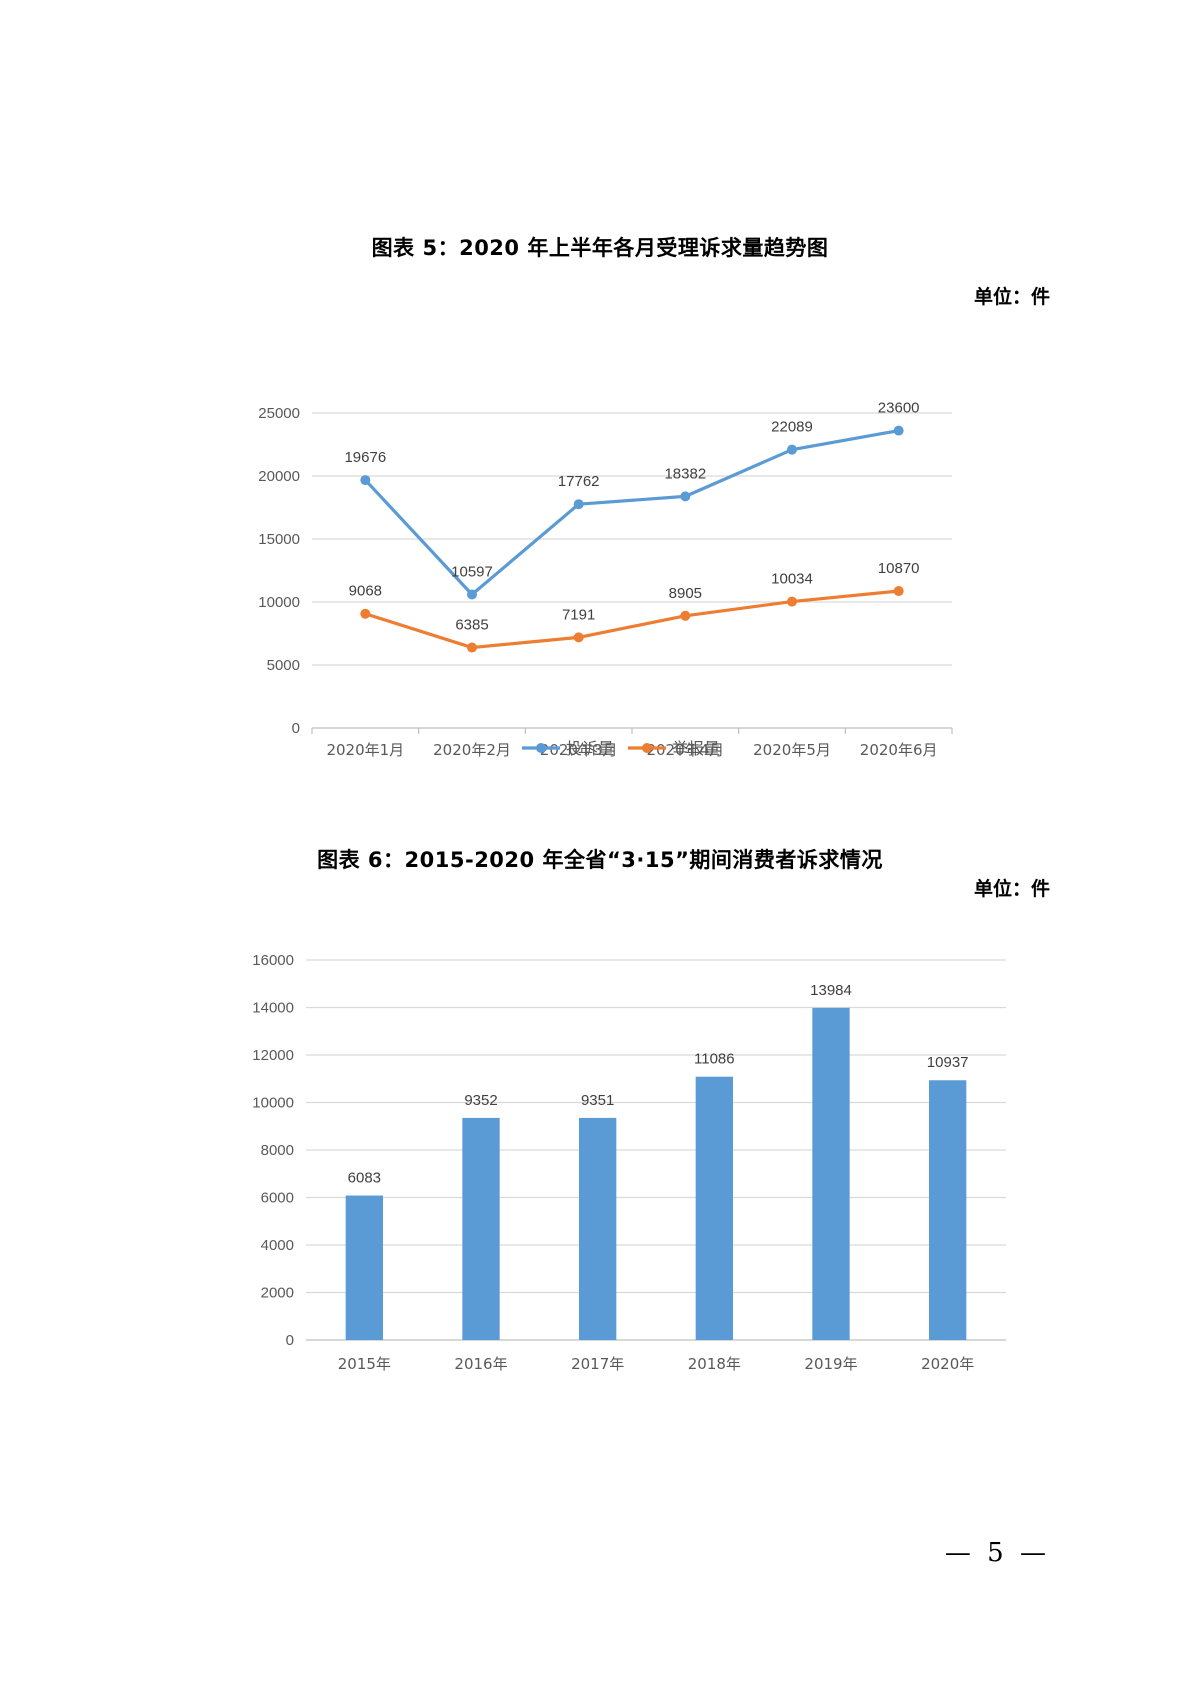 This screenshot has width=1200, height=1697. What do you see at coordinates (899, 750) in the screenshot?
I see `x-tick-label: 2020年6月` at bounding box center [899, 750].